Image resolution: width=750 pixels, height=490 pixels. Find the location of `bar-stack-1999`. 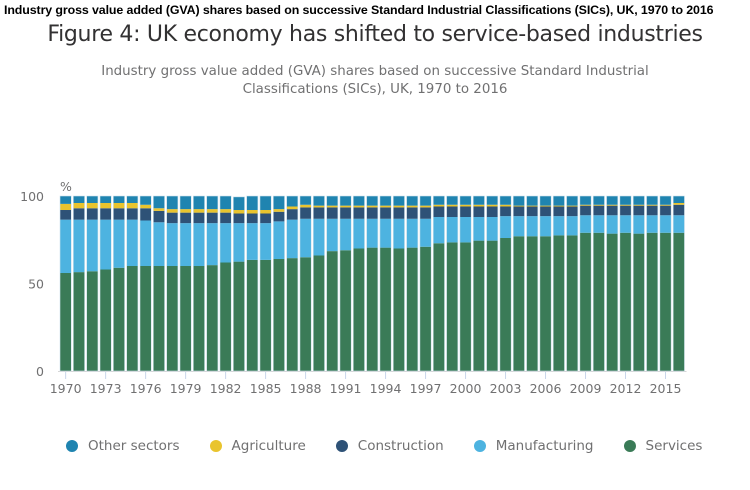

bar-stack-1999 is located at coordinates (452, 283).